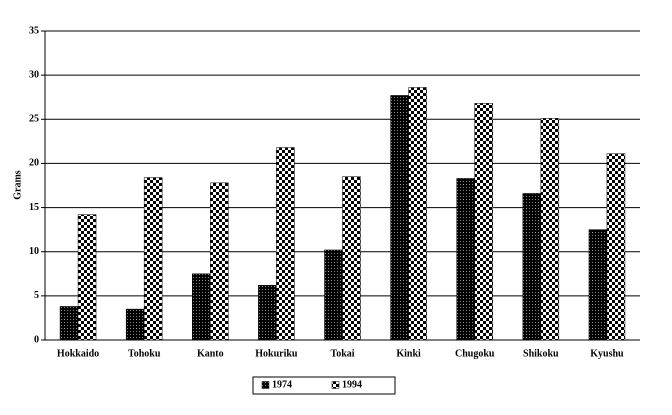 Image resolution: width=672 pixels, height=415 pixels. Describe the element at coordinates (144, 353) in the screenshot. I see `x-tick-label: Tohoku` at that location.